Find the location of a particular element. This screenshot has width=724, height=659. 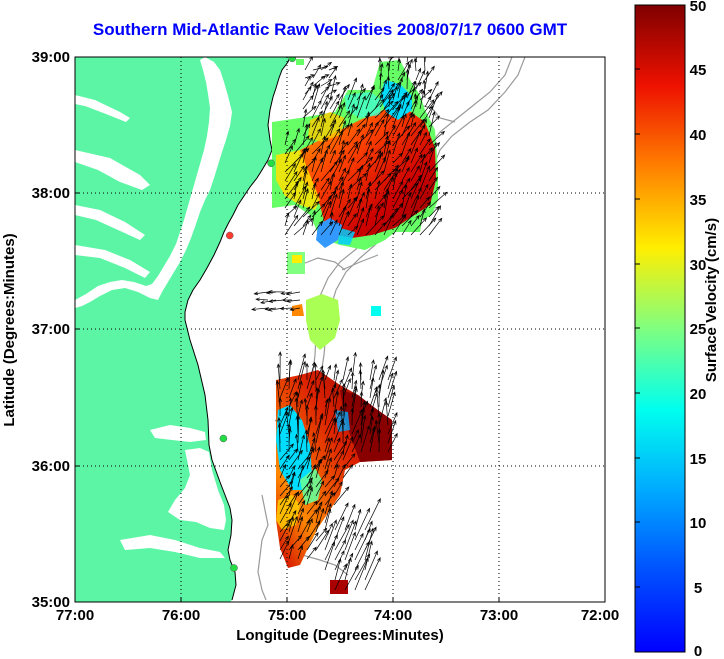

radar-station-marker is located at coordinates (271, 163).